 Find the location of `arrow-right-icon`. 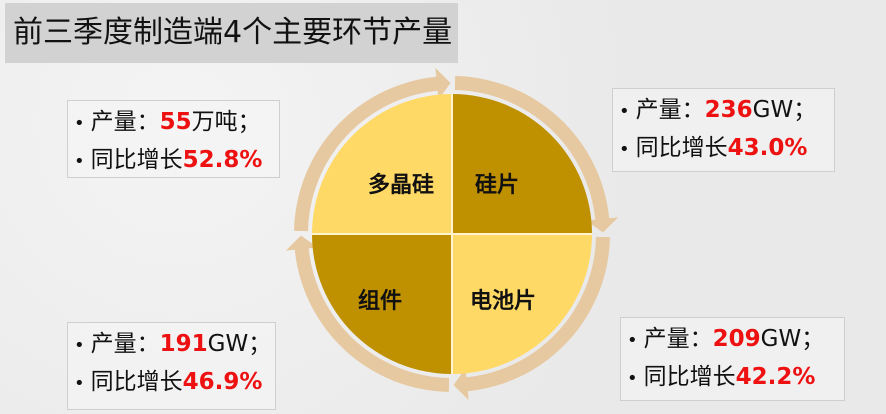

arrow-right-icon is located at coordinates (536, 154).